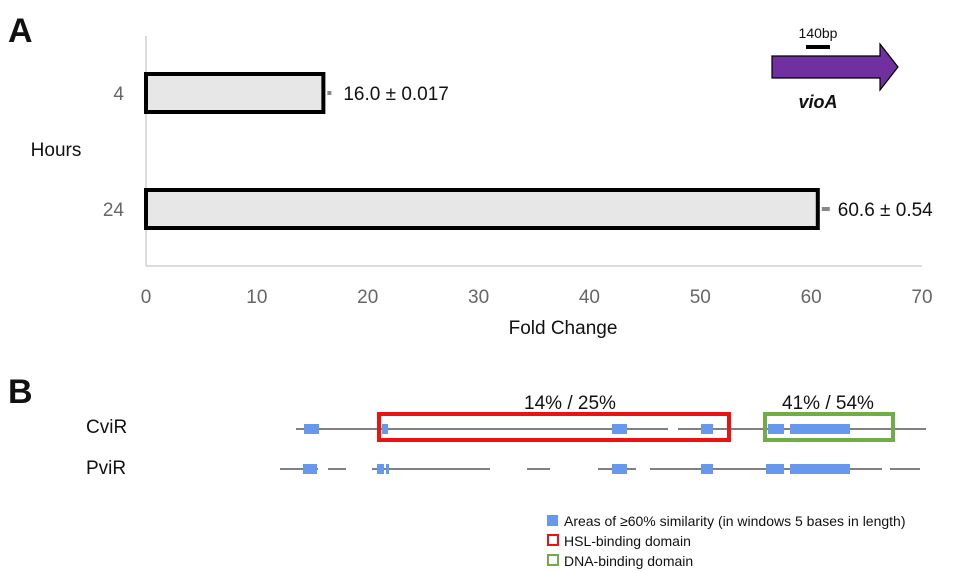 Image resolution: width=972 pixels, height=572 pixels. Describe the element at coordinates (396, 94) in the screenshot. I see `bar-value-label: 16.0 ± 0.017` at that location.